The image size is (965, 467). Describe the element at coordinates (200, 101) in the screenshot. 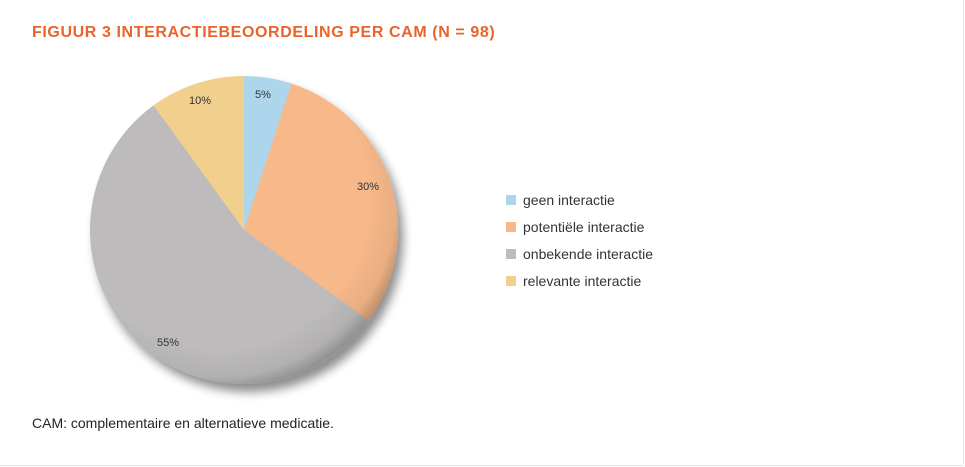

I see `pie-slice-label: 10%` at that location.